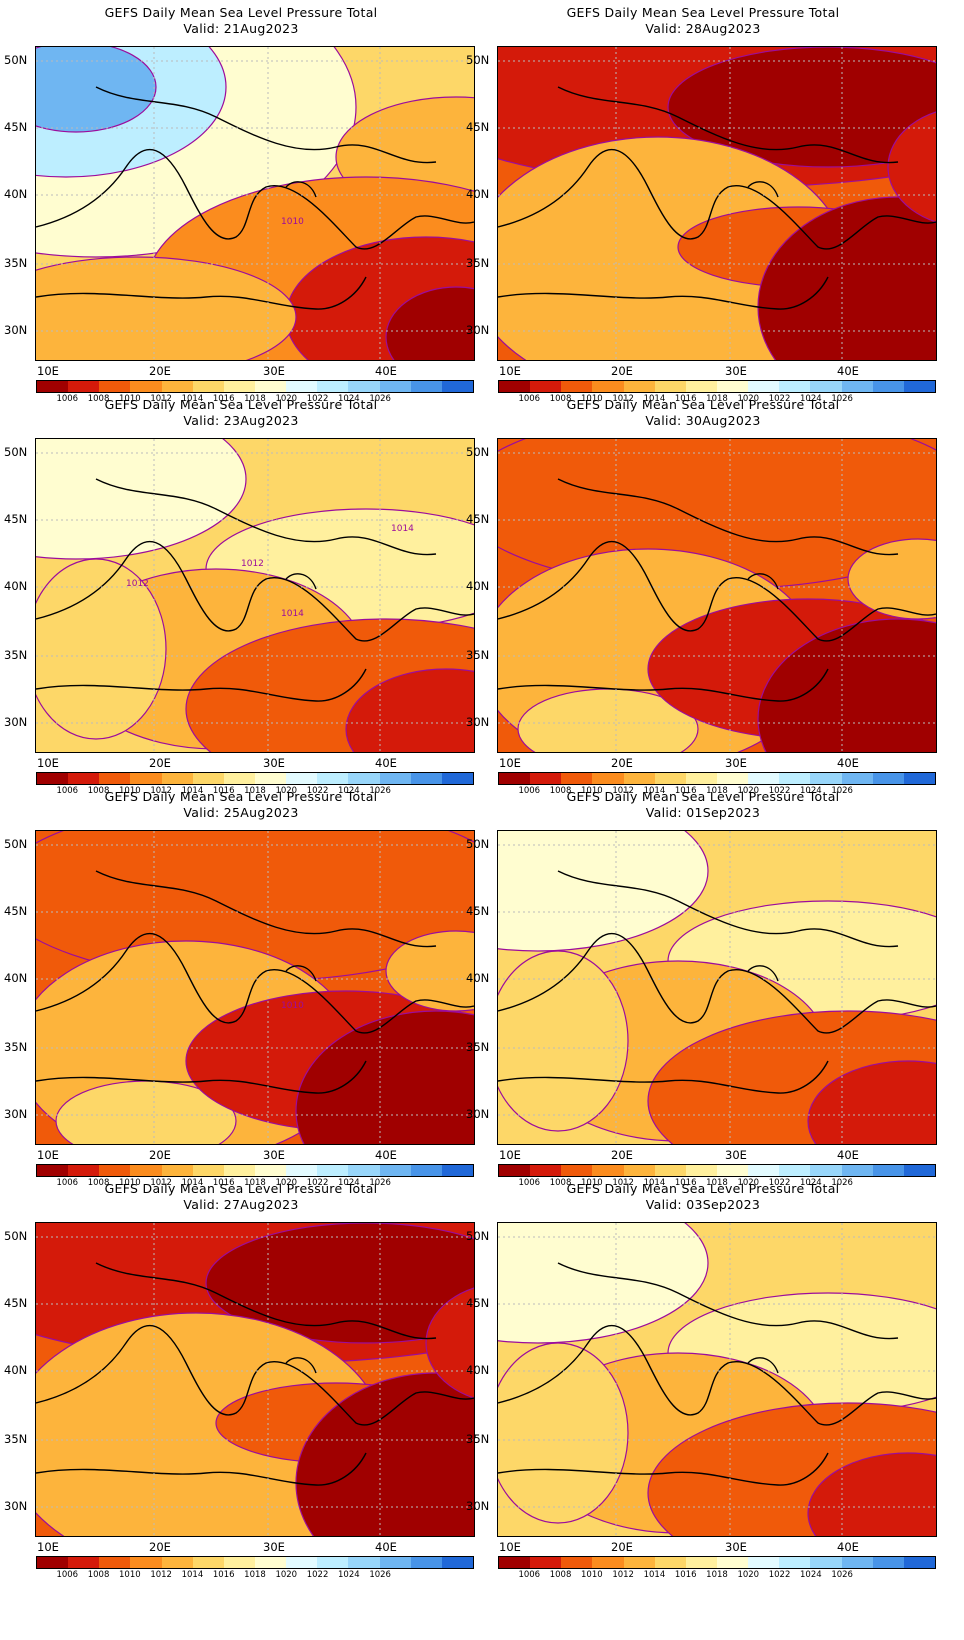  What do you see at coordinates (478, 127) in the screenshot?
I see `latitude-tick: 45N` at bounding box center [478, 127].